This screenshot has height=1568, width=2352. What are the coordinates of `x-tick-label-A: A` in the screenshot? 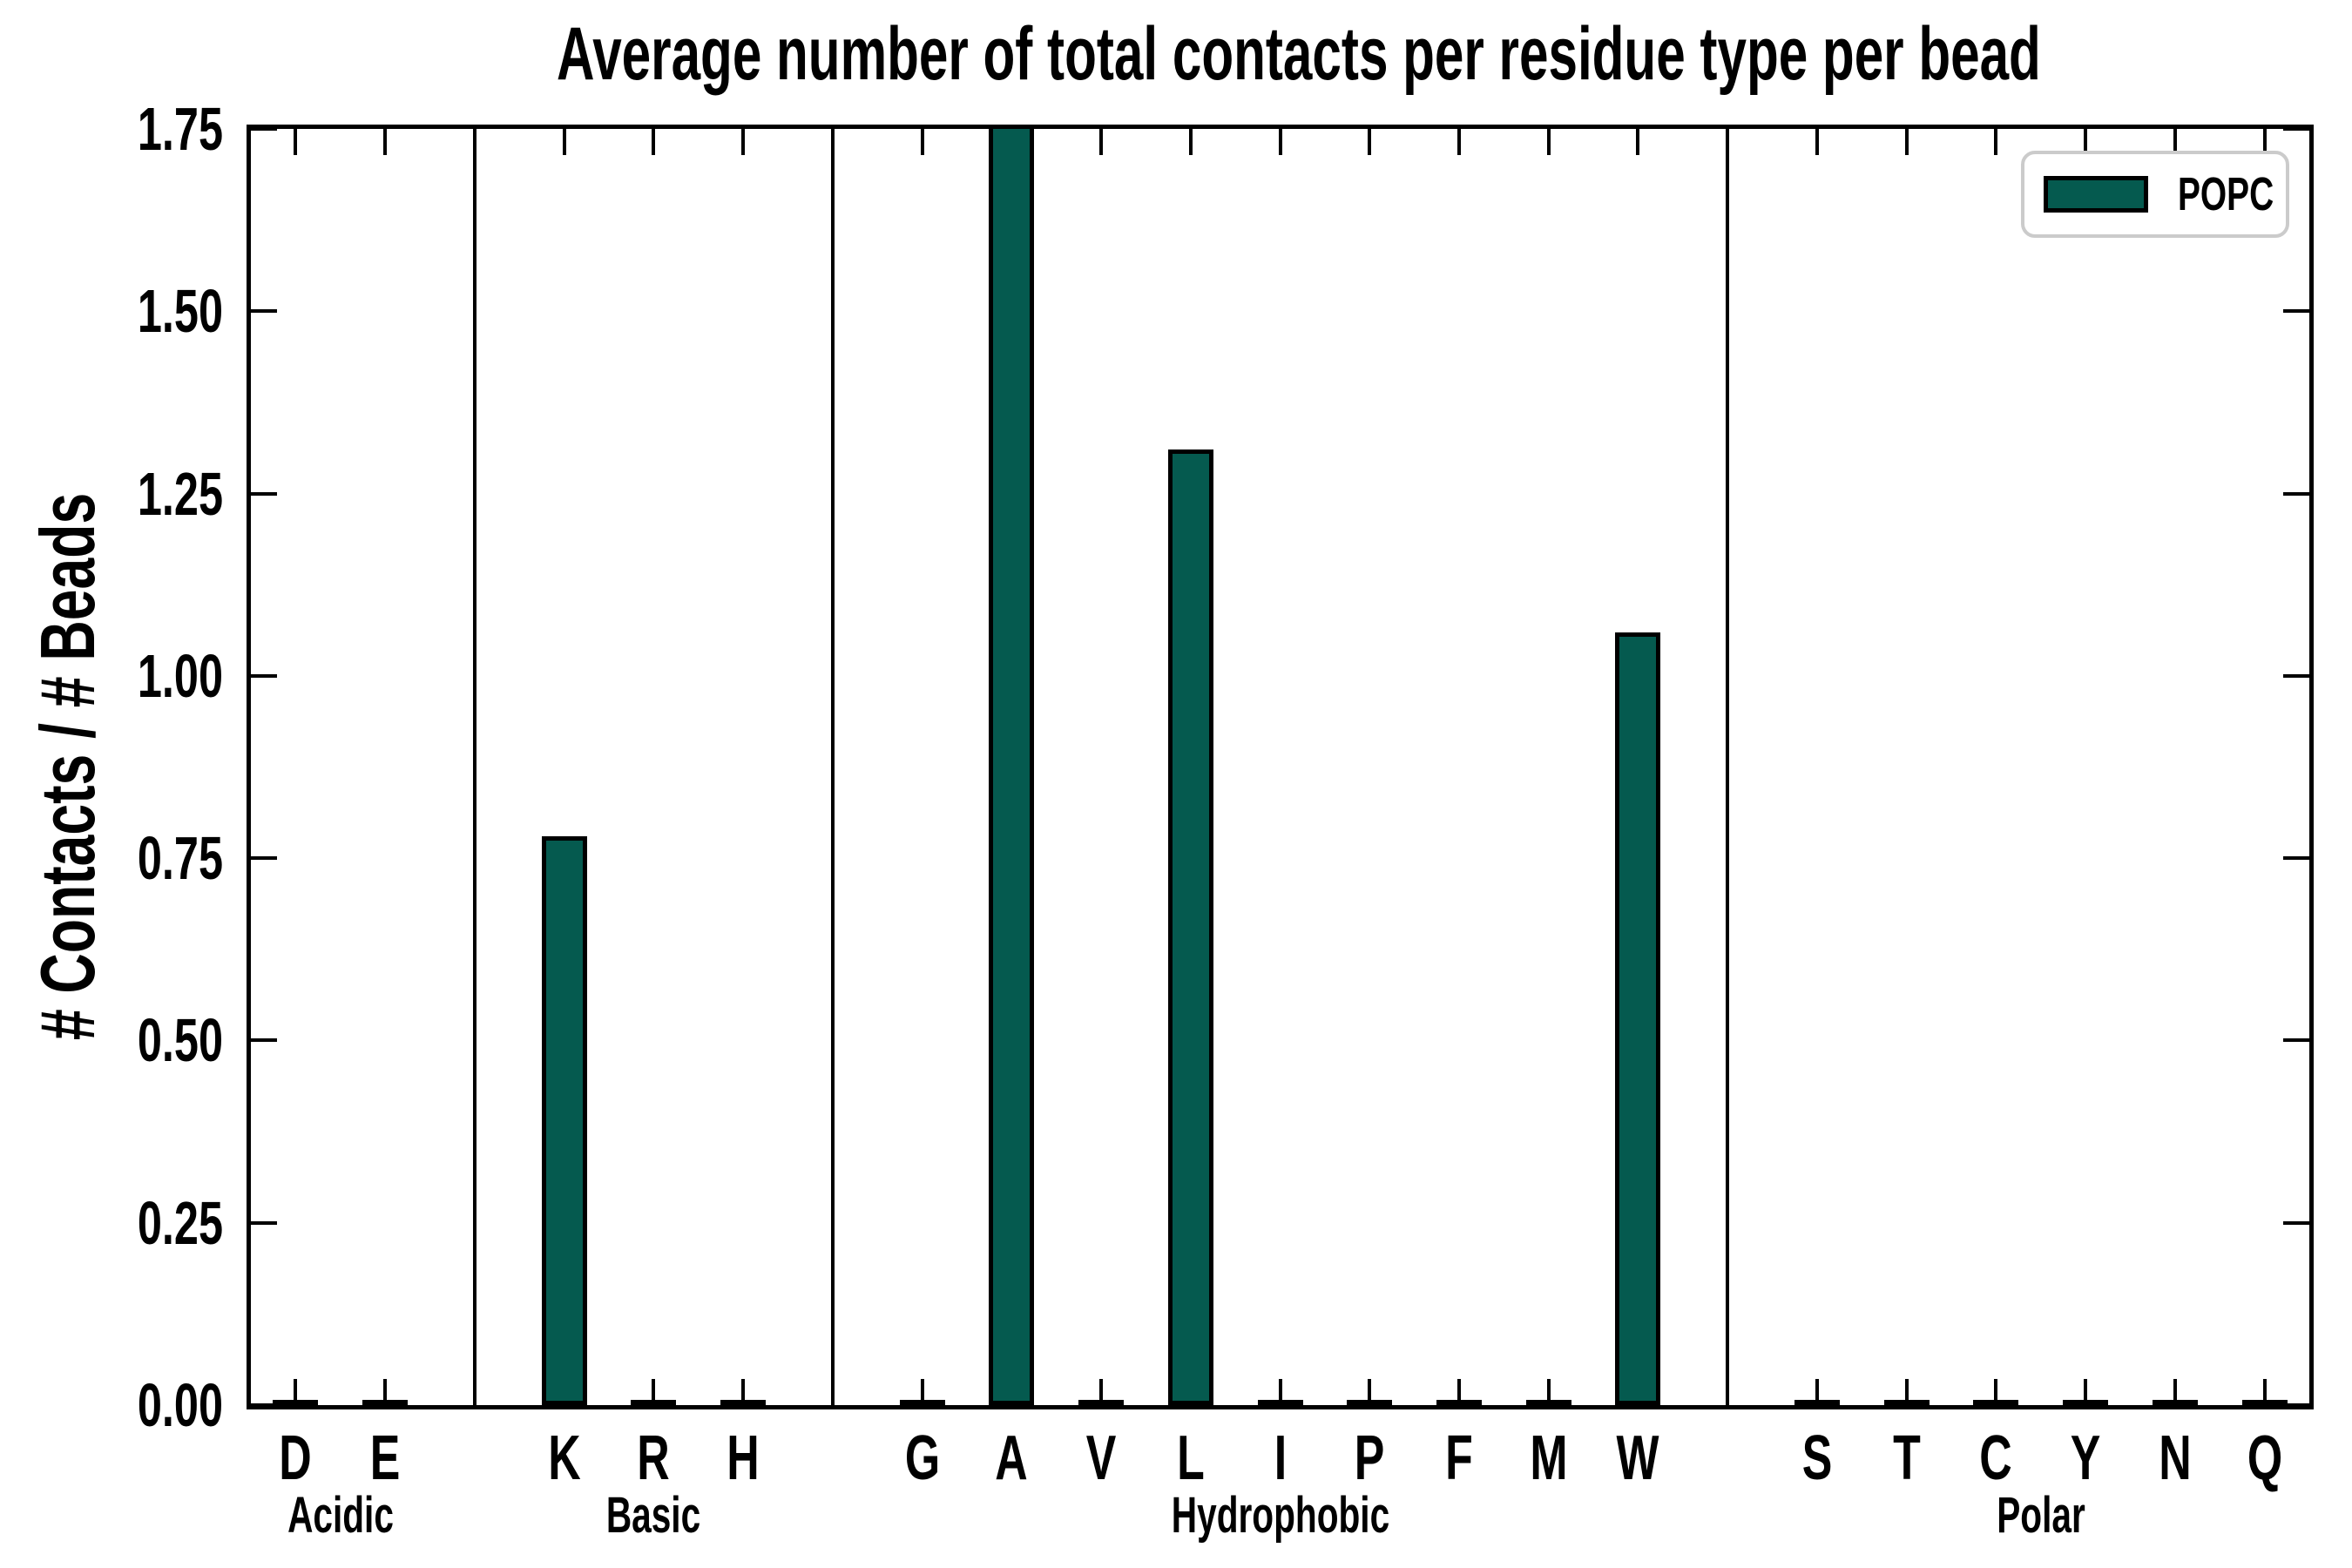 It's located at (1012, 1458).